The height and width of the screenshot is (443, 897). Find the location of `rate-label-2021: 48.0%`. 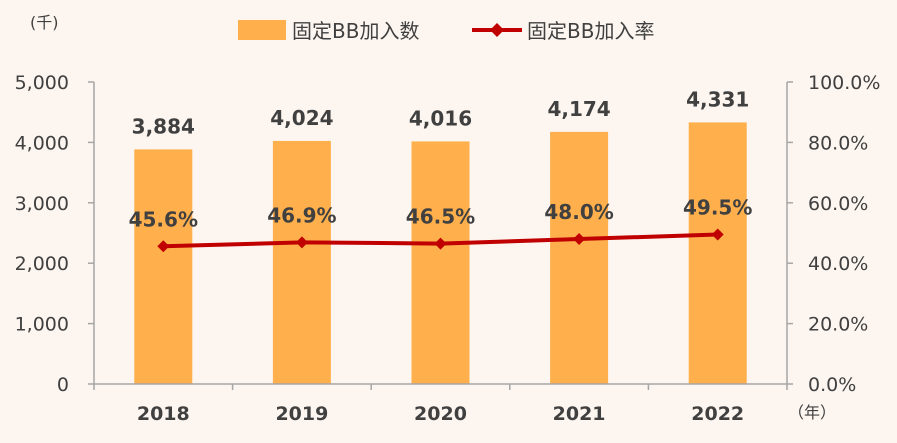

rate-label-2021: 48.0% is located at coordinates (578, 212).